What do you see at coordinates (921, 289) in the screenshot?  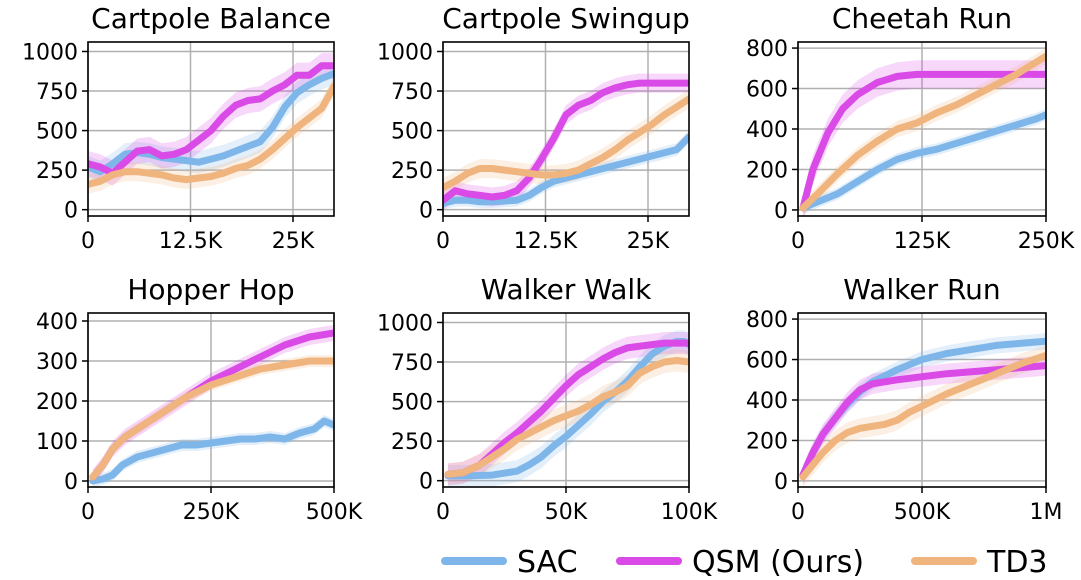 I see `panel-title: Walker Run` at bounding box center [921, 289].